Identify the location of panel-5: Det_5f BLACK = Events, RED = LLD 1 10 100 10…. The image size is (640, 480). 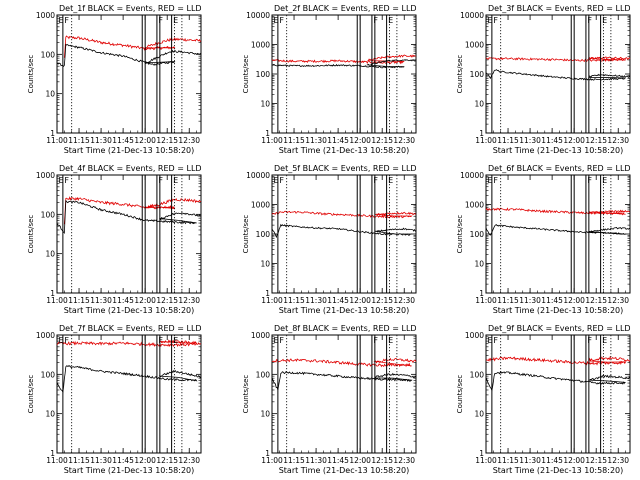
(329, 239).